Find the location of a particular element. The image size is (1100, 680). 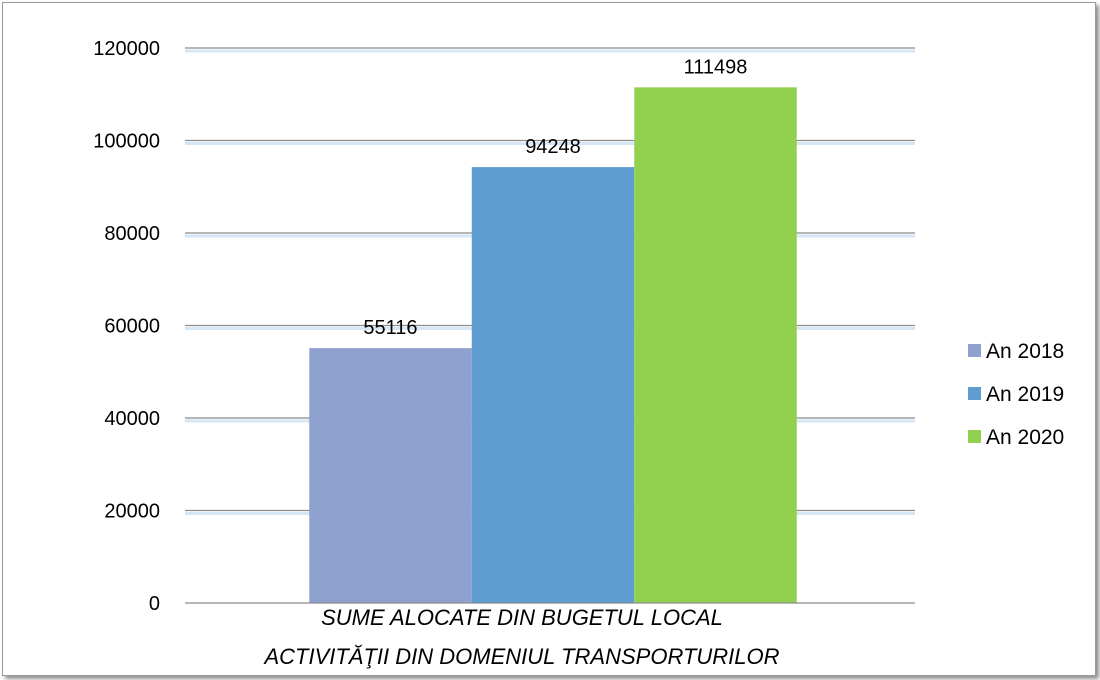

category-label-line-1: SUME ALOCATE DIN BUGETUL LOCAL is located at coordinates (522, 617).